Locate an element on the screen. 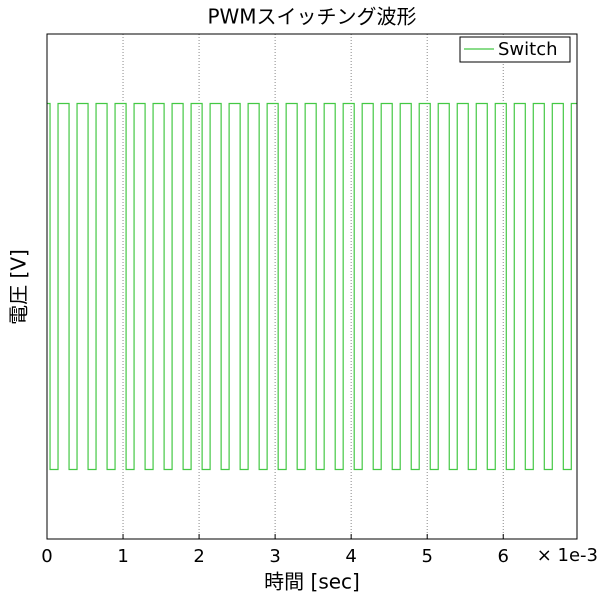 Image resolution: width=600 pixels, height=600 pixels. x-tick-label: 6 is located at coordinates (503, 556).